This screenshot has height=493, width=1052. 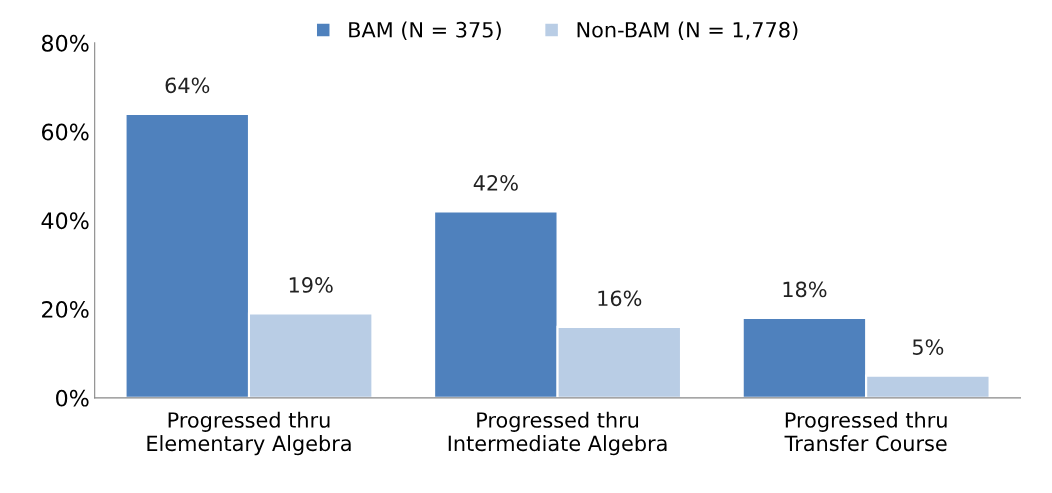 What do you see at coordinates (687, 31) in the screenshot?
I see `legend-label: Non-BAM (N = 1,778)` at bounding box center [687, 31].